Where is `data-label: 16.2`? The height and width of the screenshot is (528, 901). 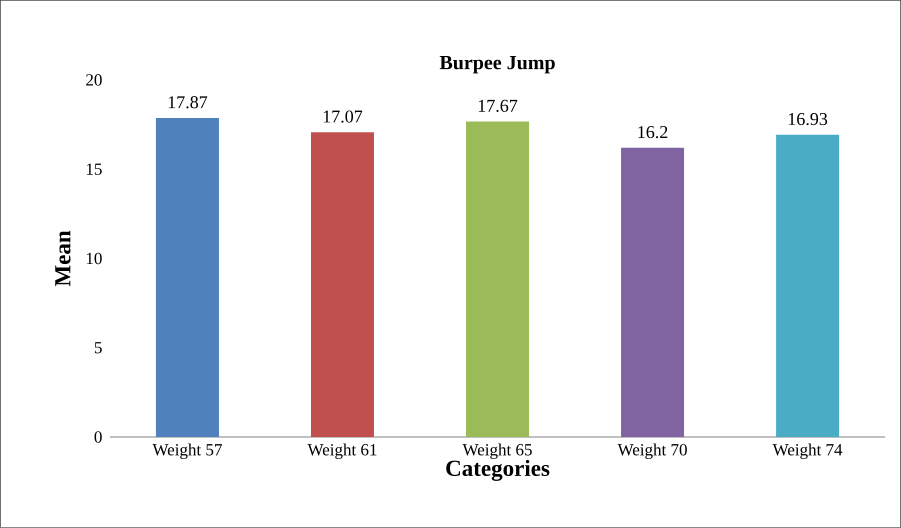
data-label: 16.2 is located at coordinates (653, 132).